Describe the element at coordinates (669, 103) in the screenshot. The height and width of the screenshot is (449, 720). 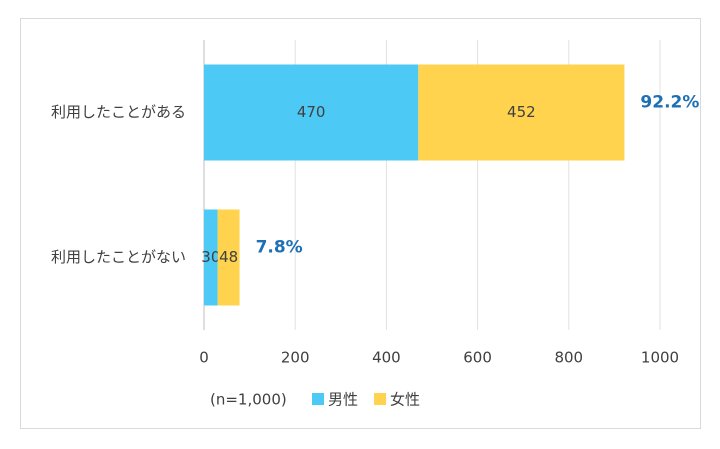
I see `annotation: 92.2%` at that location.